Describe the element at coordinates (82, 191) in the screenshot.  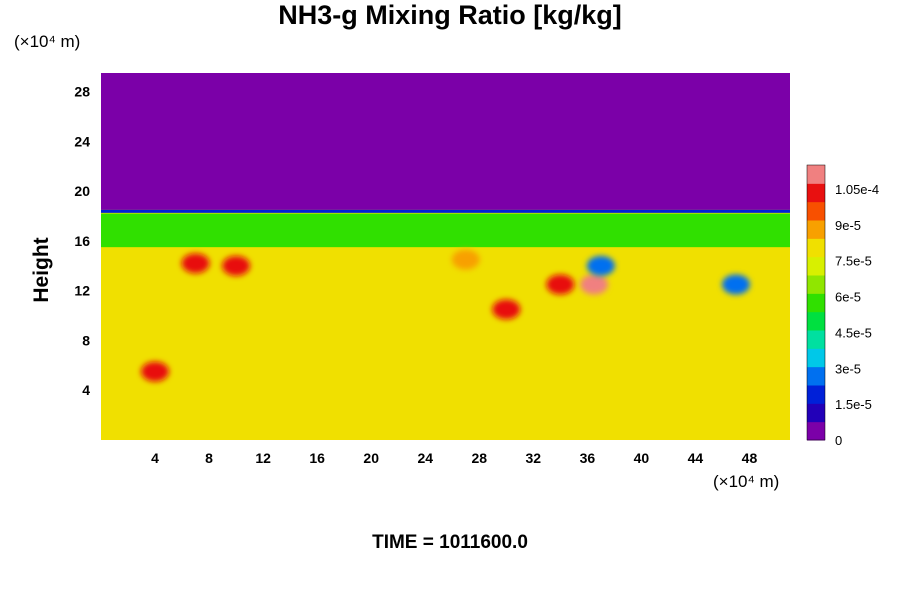
I see `y-tick-label: 20` at that location.